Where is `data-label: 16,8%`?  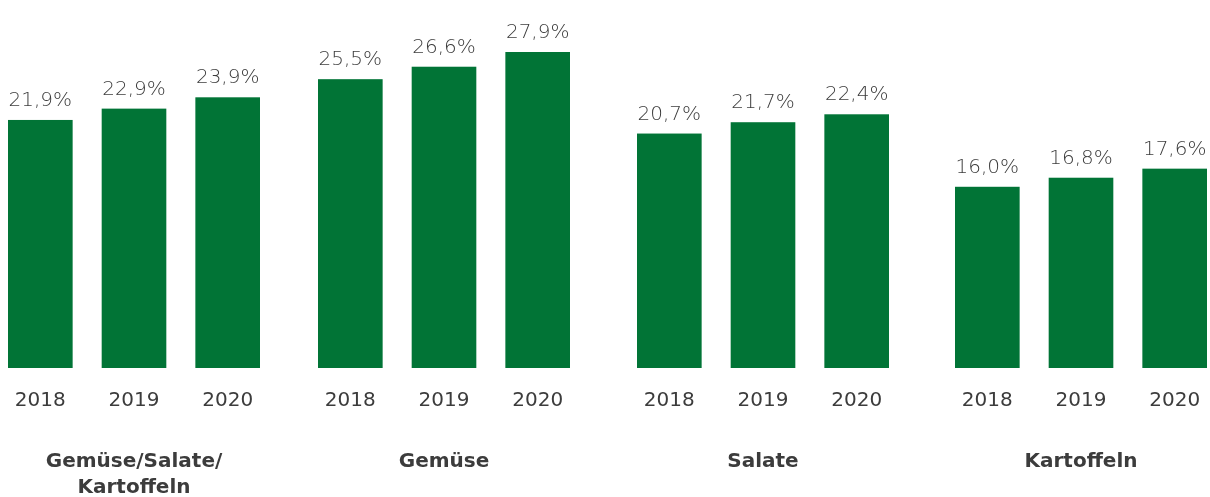
data-label: 16,8% is located at coordinates (1081, 156).